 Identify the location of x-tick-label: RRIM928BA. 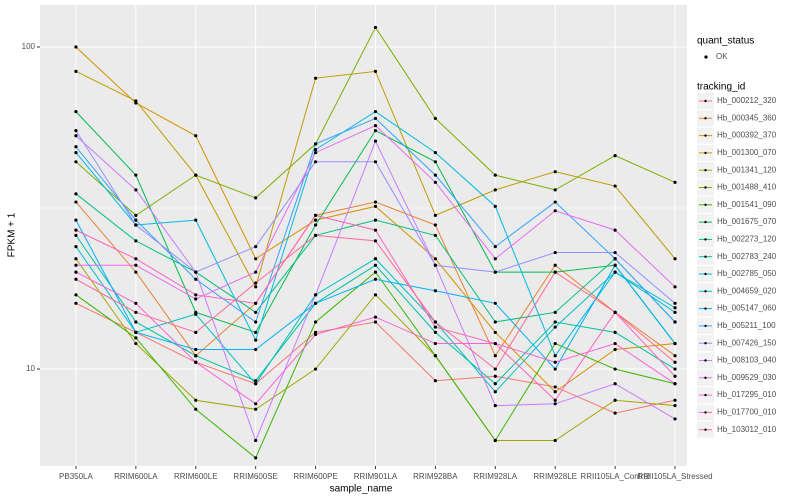
(435, 476).